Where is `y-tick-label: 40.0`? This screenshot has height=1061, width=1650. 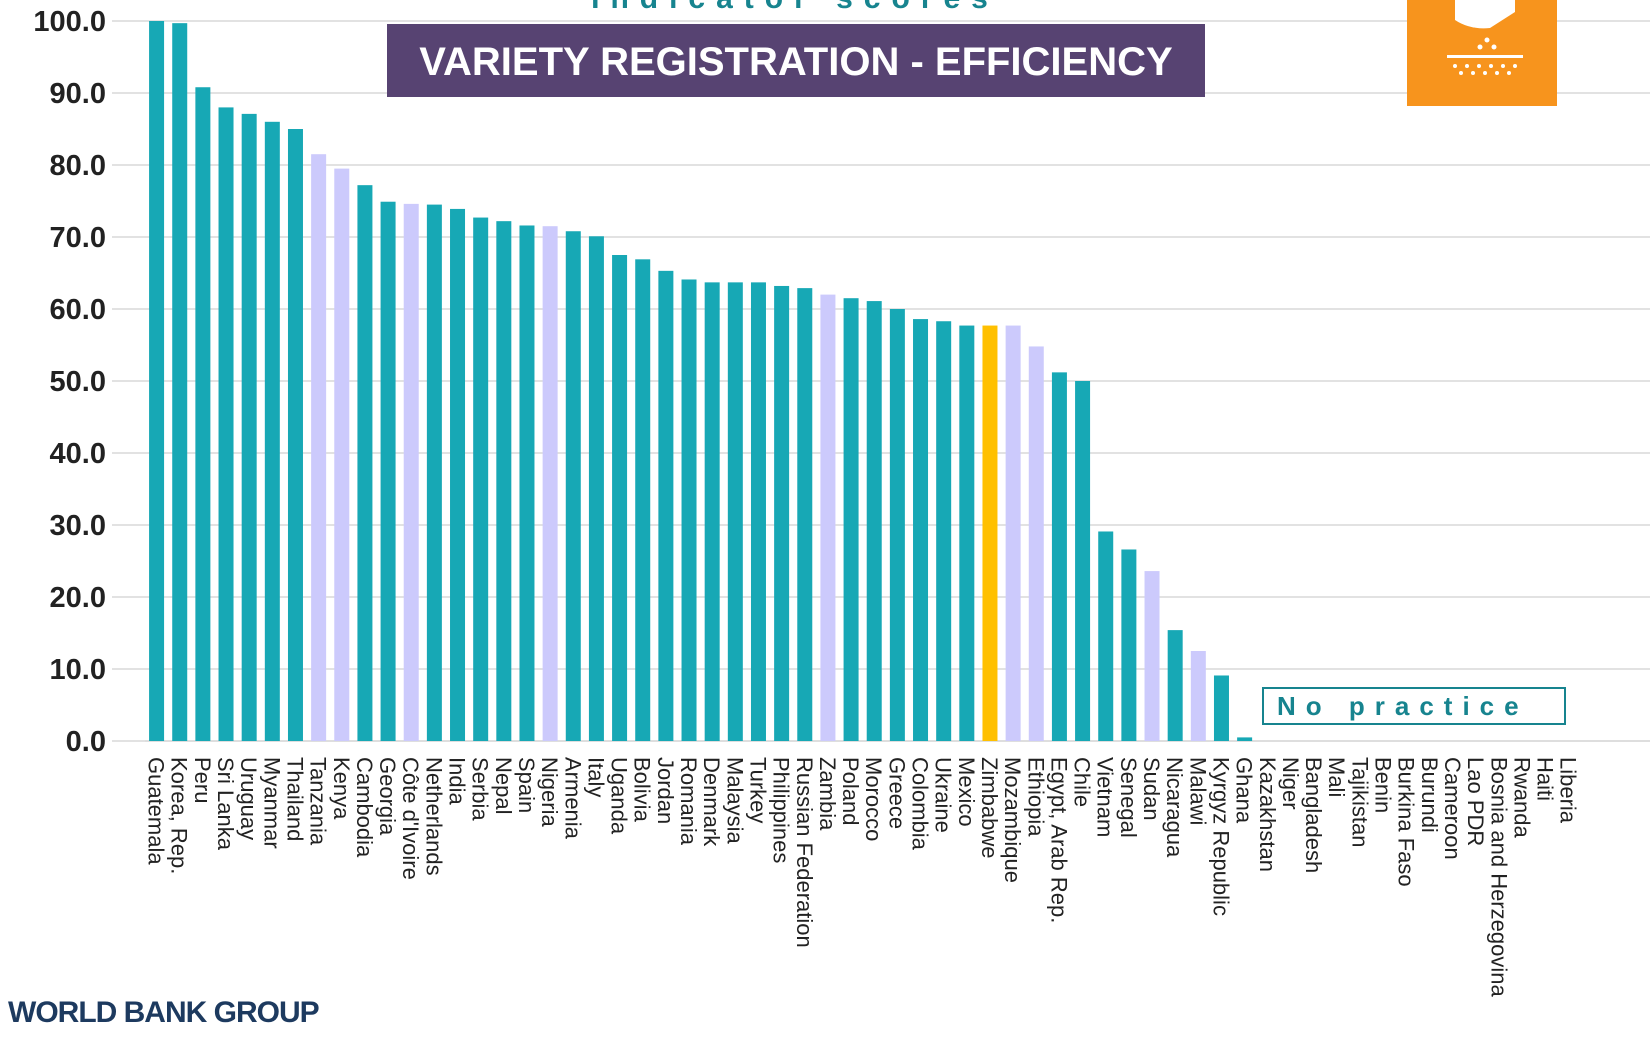 y-tick-label: 40.0 is located at coordinates (78, 454).